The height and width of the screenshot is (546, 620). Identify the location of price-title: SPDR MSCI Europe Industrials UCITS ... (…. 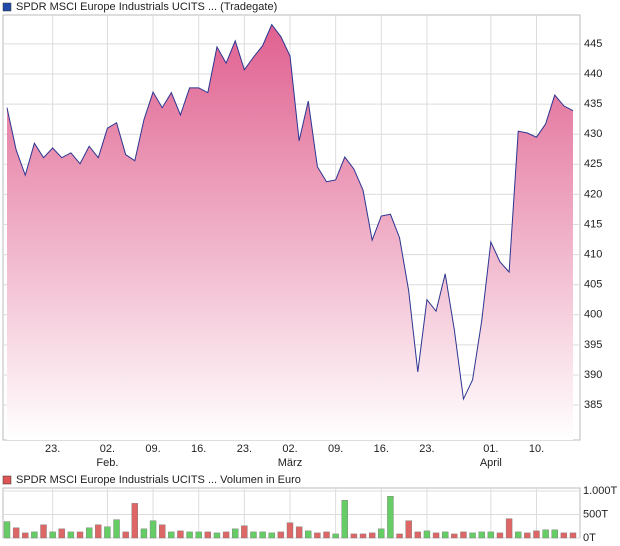
(146, 7).